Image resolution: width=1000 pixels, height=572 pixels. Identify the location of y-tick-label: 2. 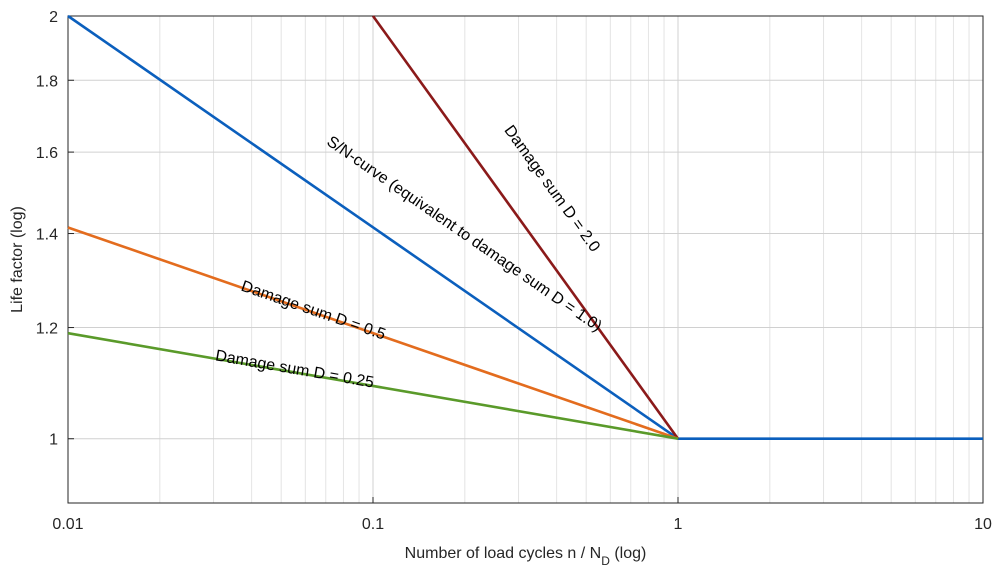
(53, 17).